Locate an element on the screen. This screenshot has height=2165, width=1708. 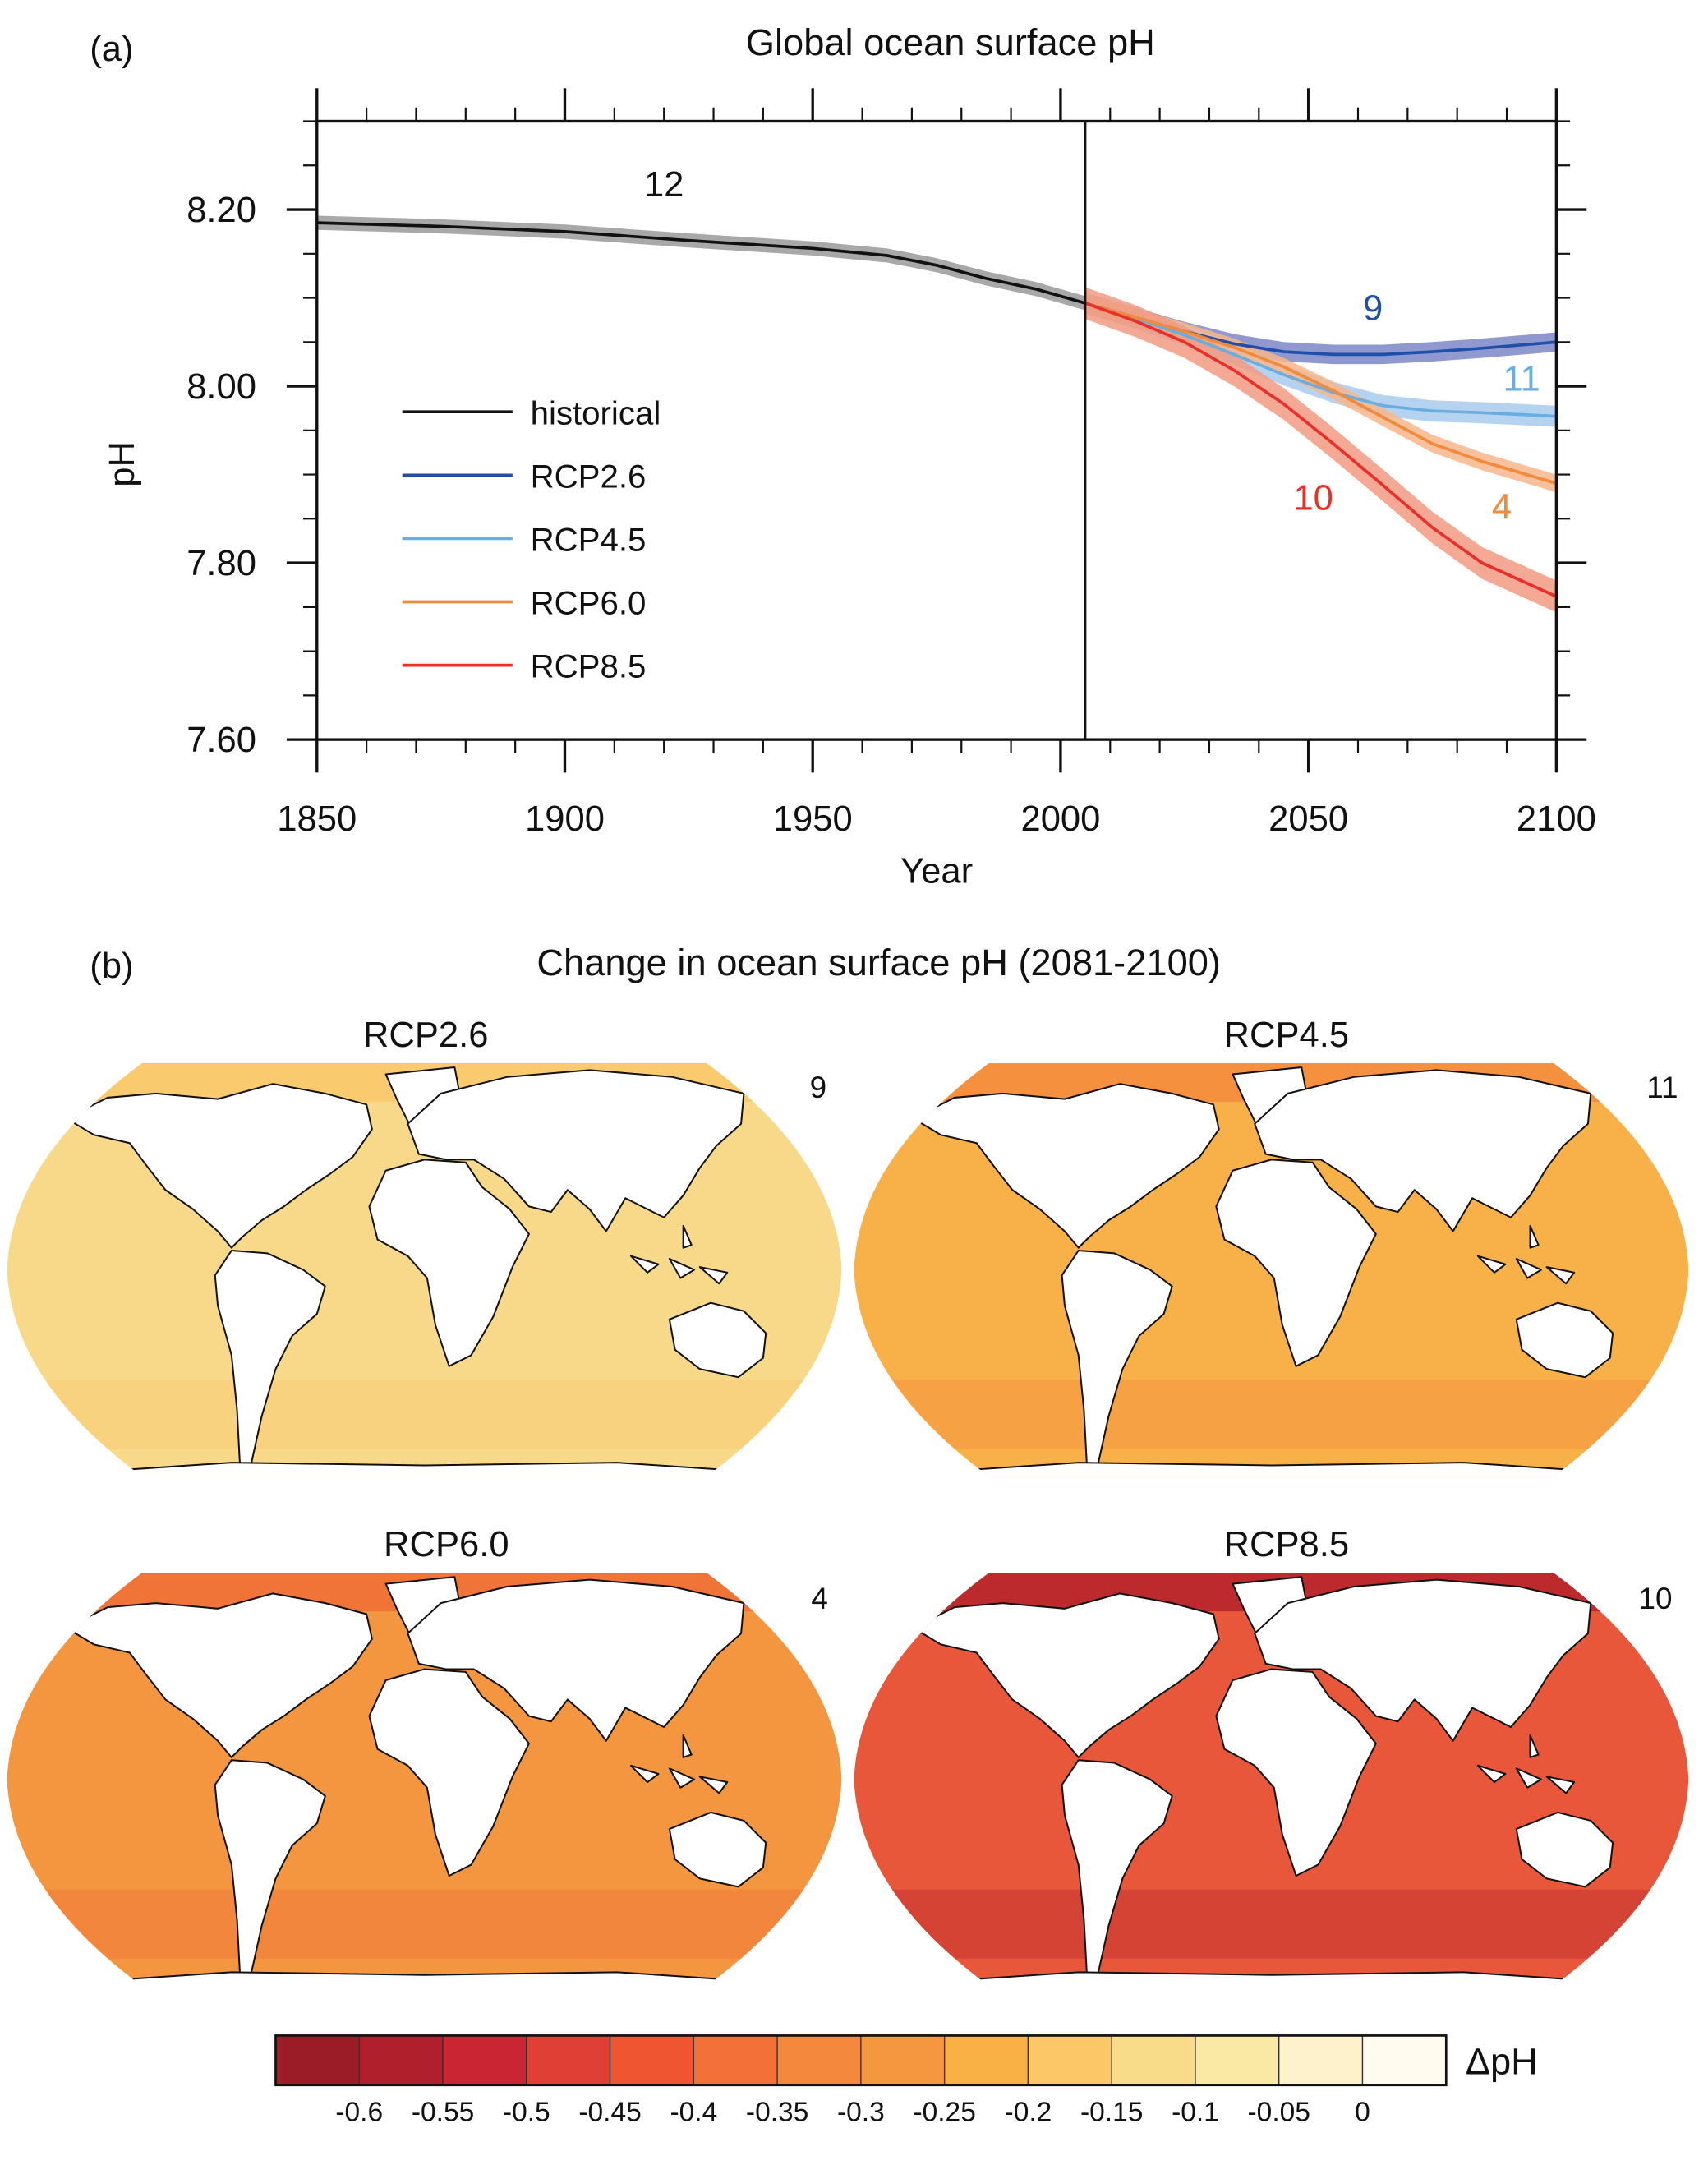
model-count-RCP6.0: 4 is located at coordinates (1502, 507).